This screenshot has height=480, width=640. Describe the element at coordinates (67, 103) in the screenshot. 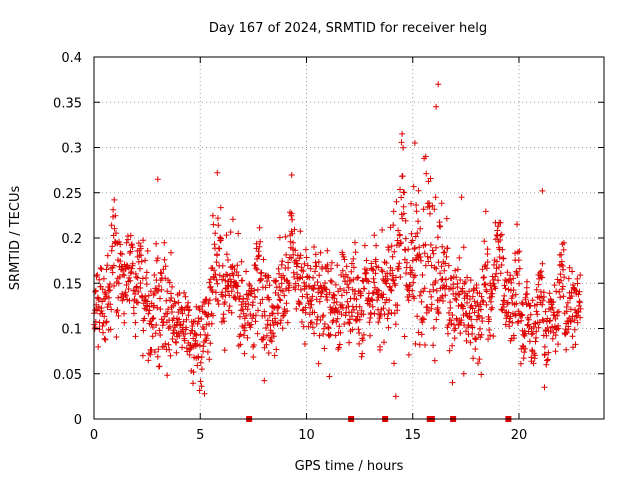

I see `y-tick-label: 0.35` at that location.